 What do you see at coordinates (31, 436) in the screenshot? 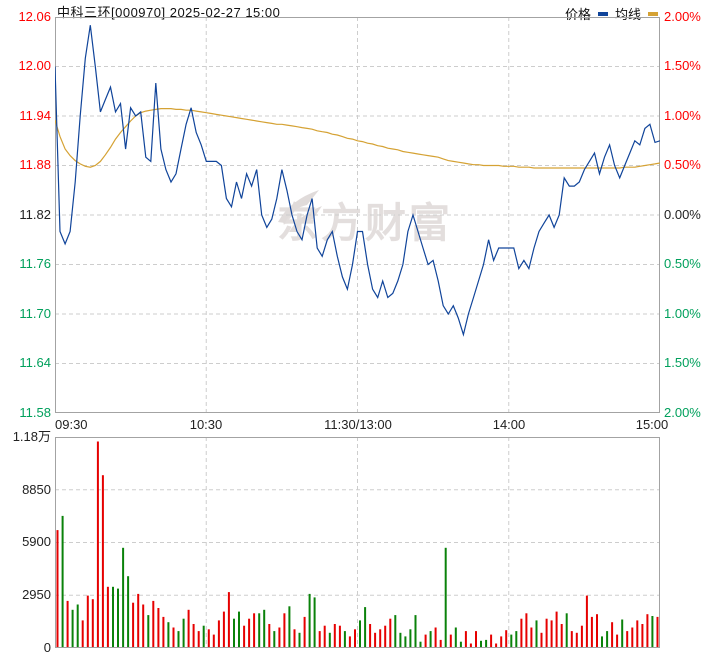
I see `volume-axis-label: 1.18万` at bounding box center [31, 436].